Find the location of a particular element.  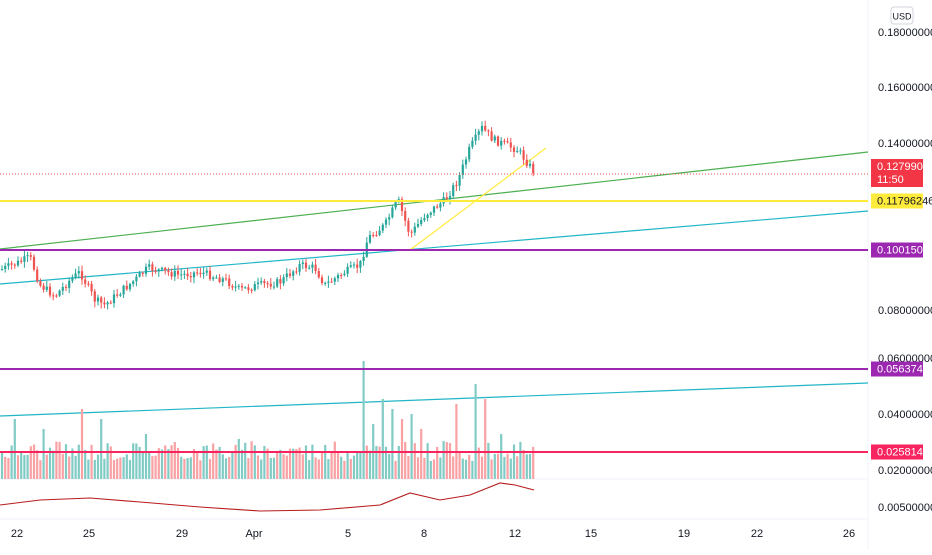

price-tag-value: 0.02581444 is located at coordinates (904, 453).